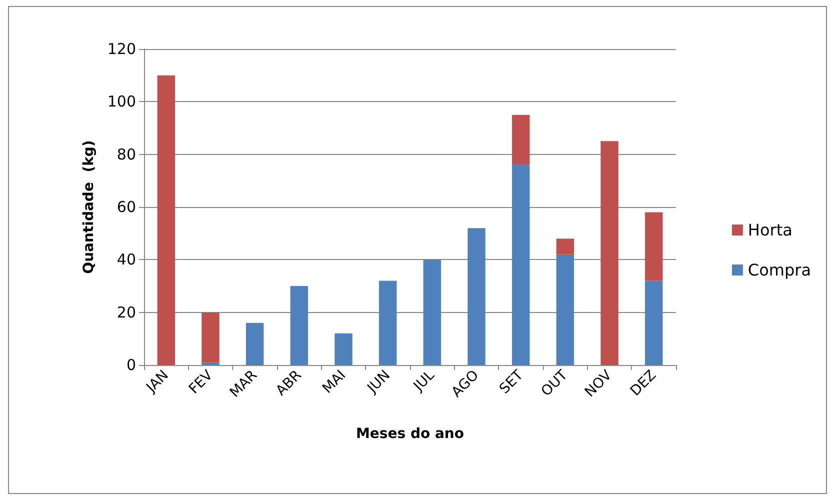  What do you see at coordinates (126, 259) in the screenshot?
I see `y-tick-label: 40` at bounding box center [126, 259].